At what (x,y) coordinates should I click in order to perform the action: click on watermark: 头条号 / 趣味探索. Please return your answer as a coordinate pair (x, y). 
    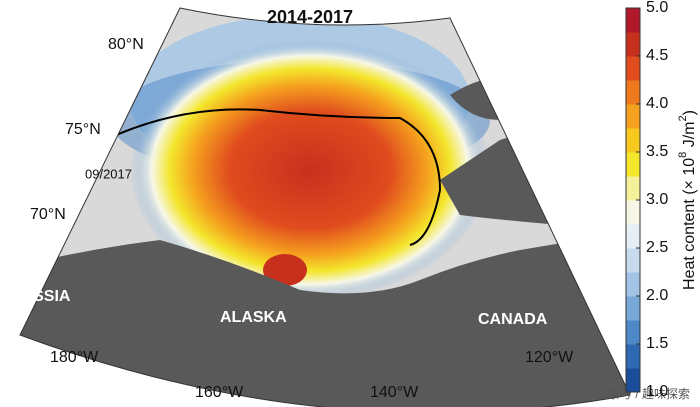
    Looking at the image, I should click on (643, 393).